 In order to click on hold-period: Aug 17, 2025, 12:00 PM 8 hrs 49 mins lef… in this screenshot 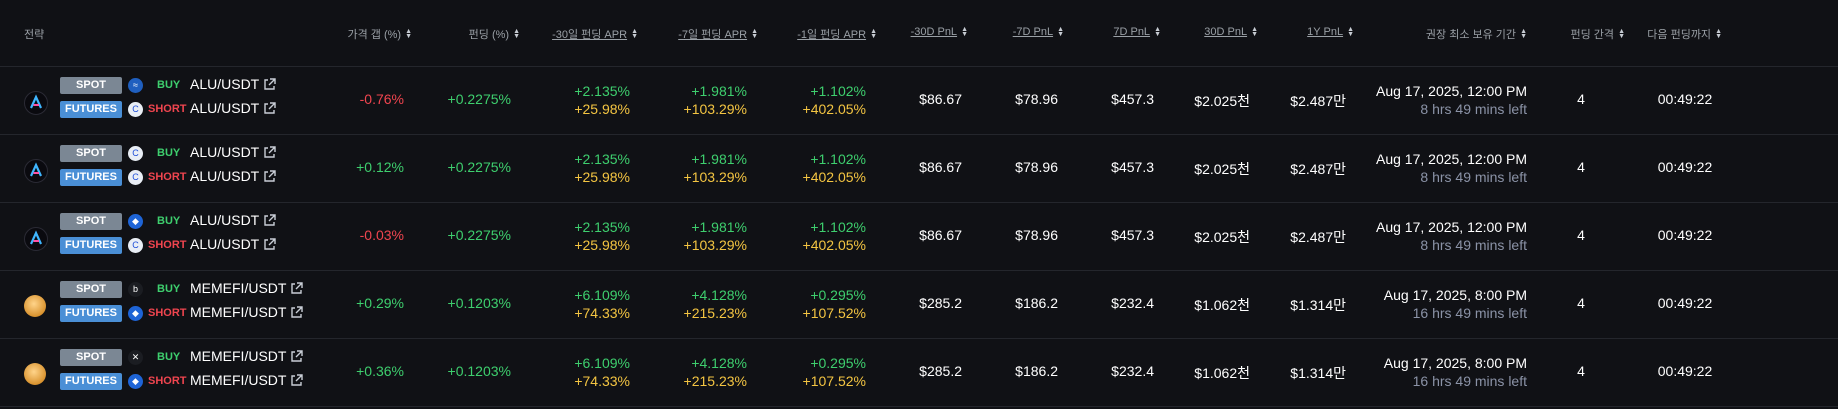, I will do `click(1451, 236)`.